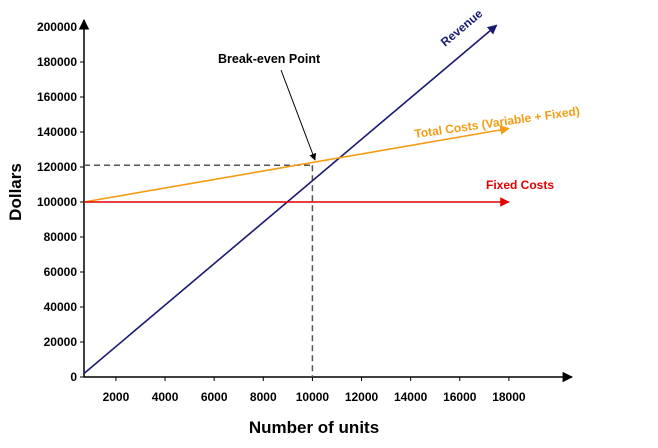 This screenshot has height=448, width=658. I want to click on series-label-total-costs: Total Costs (Variable + Fixed), so click(496, 122).